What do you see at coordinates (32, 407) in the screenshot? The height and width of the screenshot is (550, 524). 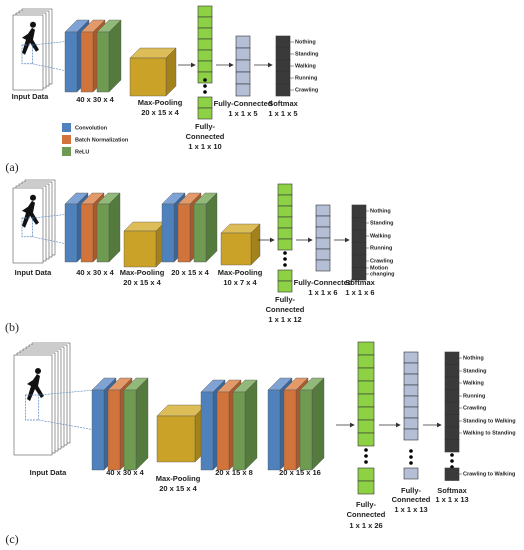 I see `focus-box` at bounding box center [32, 407].